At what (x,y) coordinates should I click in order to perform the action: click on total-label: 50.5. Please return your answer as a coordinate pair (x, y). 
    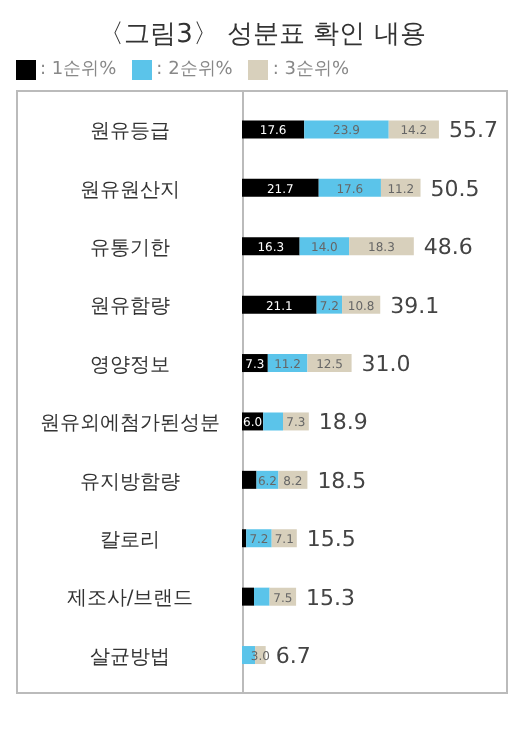
    Looking at the image, I should click on (455, 188).